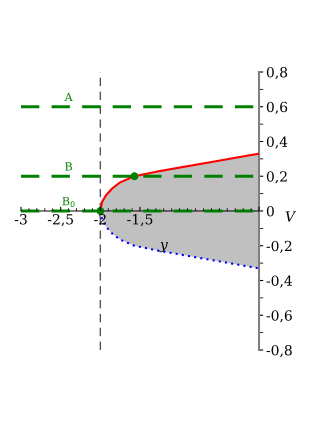  Describe the element at coordinates (277, 108) in the screenshot. I see `y-tick-label: 0,6` at that location.